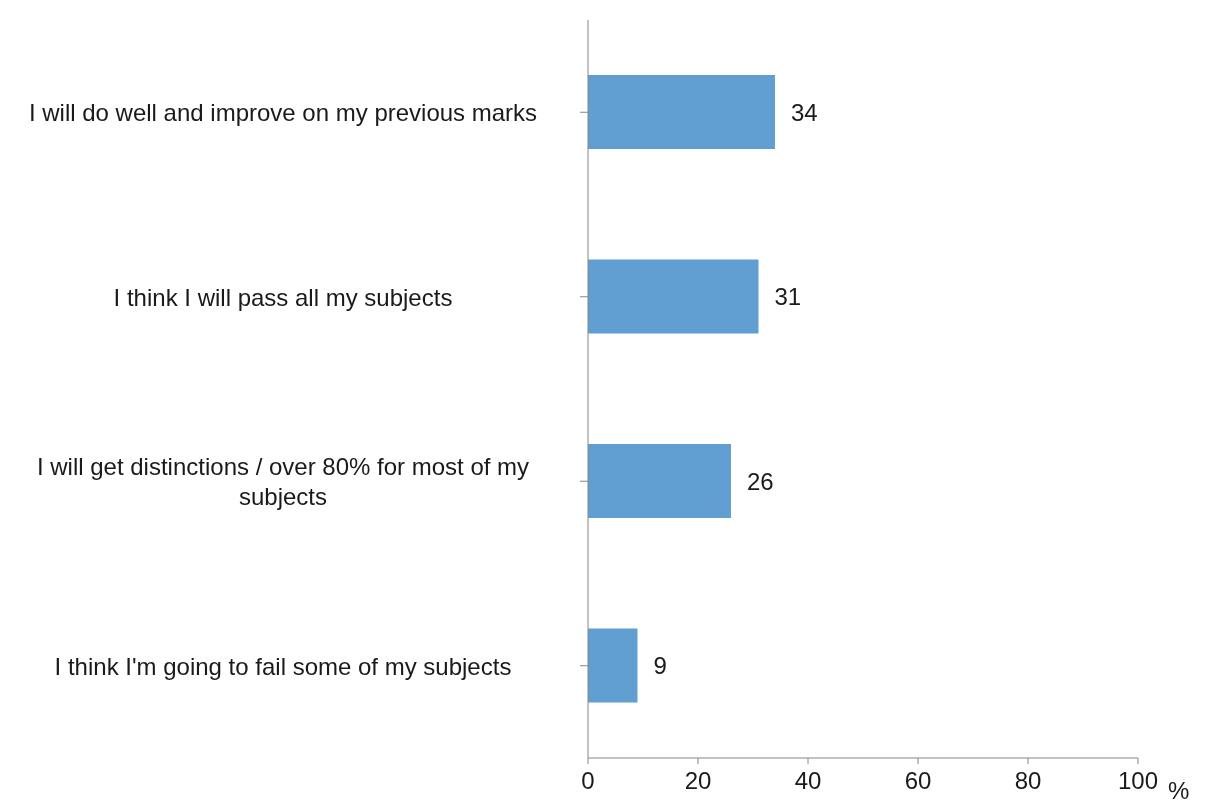 The image size is (1219, 812). Describe the element at coordinates (1179, 790) in the screenshot. I see `x-axis-title: %` at that location.